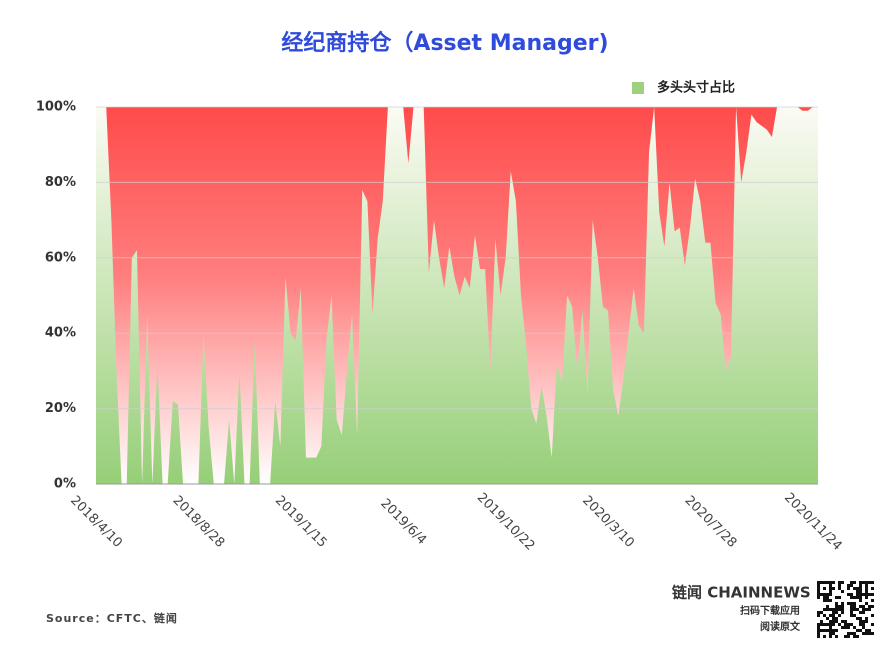  What do you see at coordinates (506, 522) in the screenshot?
I see `x-tick-label: 2019/10/22` at bounding box center [506, 522].